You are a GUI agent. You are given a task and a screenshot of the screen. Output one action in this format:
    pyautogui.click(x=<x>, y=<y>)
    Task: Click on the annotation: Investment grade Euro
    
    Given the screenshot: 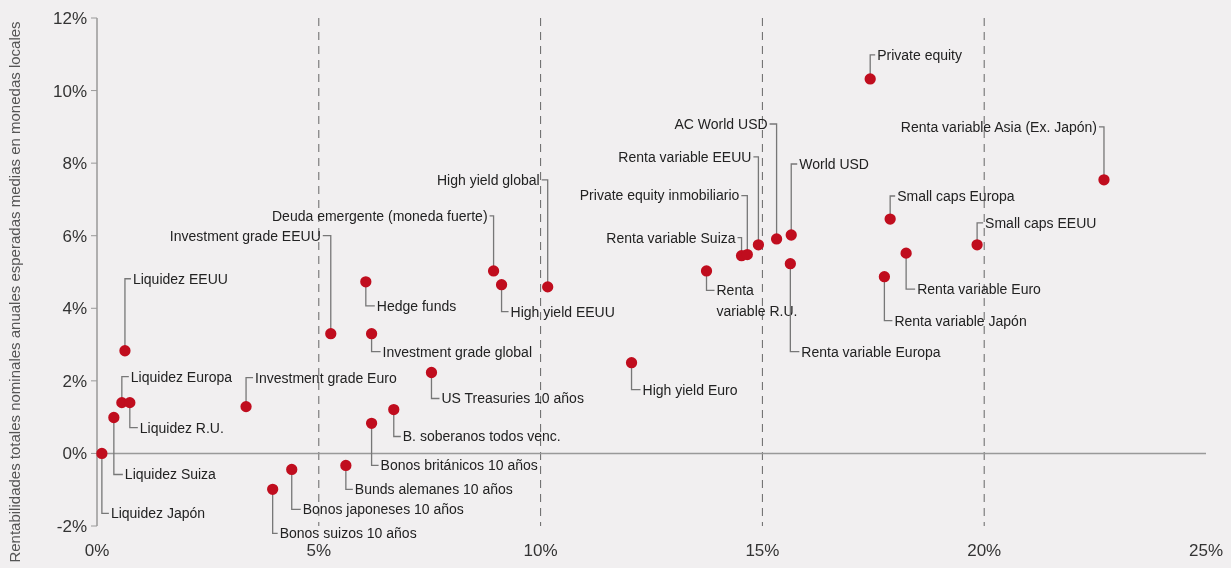 What is the action you would take?
    pyautogui.click(x=326, y=377)
    